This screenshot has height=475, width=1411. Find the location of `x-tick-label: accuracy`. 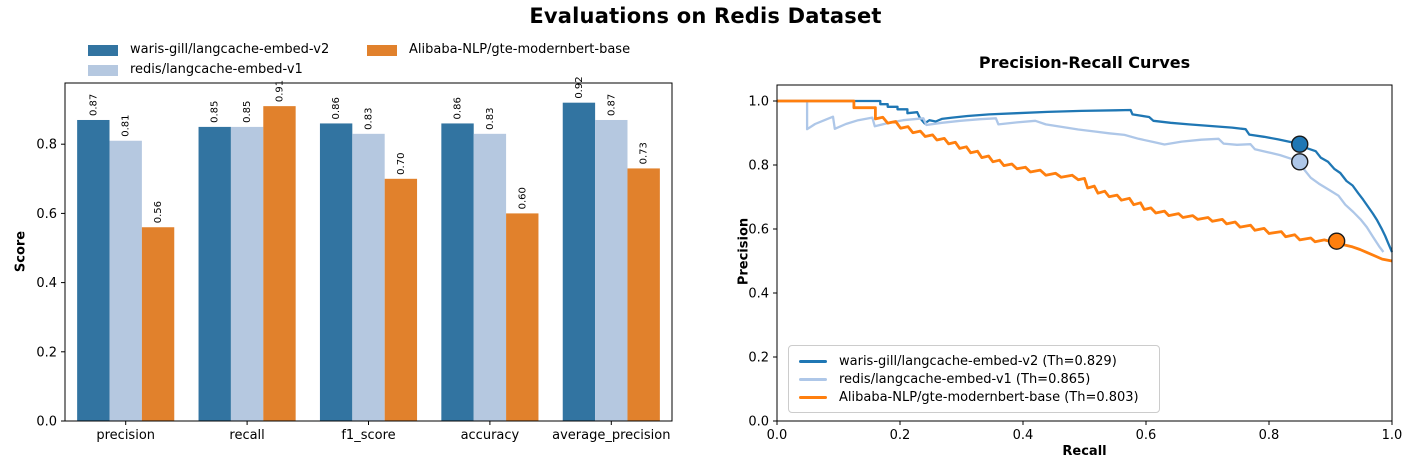

x-tick-label: accuracy is located at coordinates (490, 435).